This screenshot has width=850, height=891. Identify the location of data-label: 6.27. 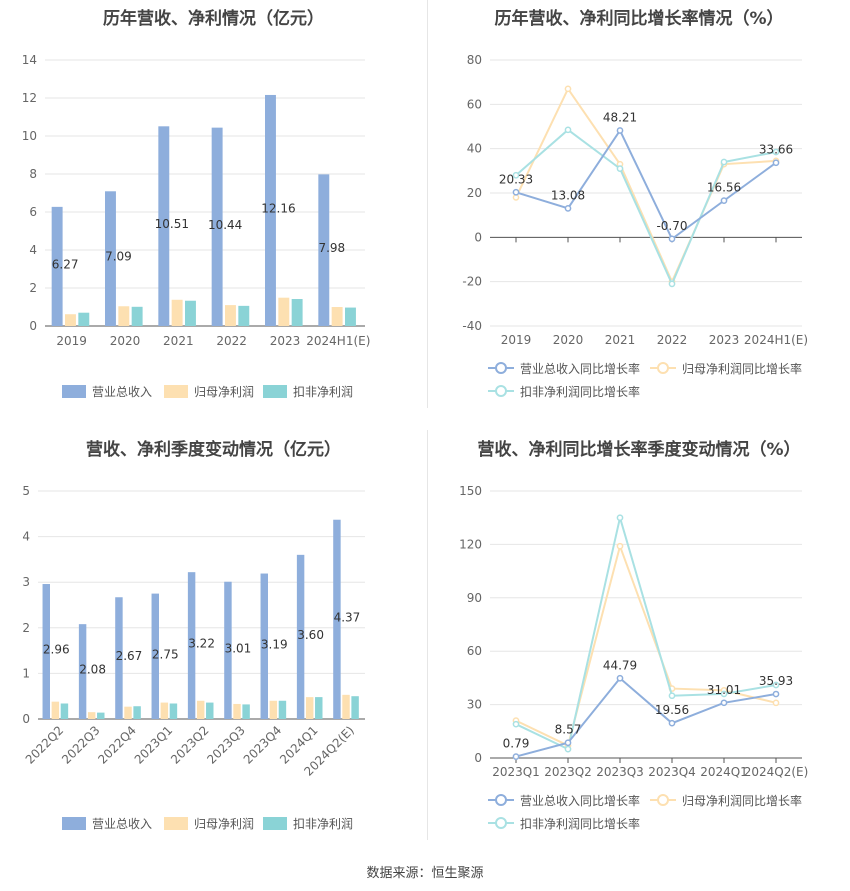
(65, 264).